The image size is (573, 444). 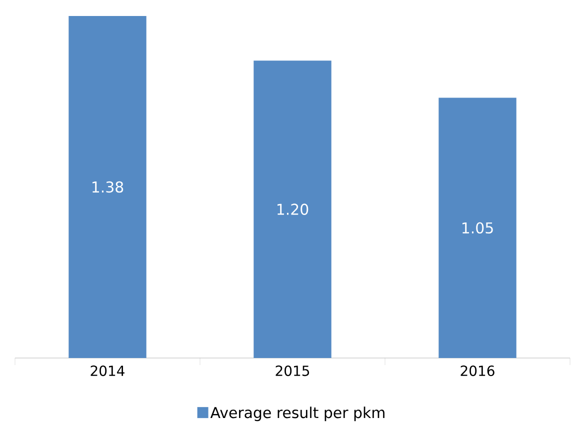 What do you see at coordinates (293, 371) in the screenshot?
I see `x-tick-label: 2015` at bounding box center [293, 371].